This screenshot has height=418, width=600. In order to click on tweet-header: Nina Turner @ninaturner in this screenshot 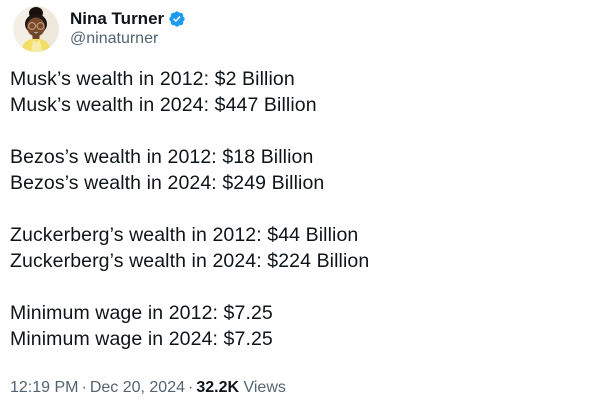, I will do `click(297, 29)`.